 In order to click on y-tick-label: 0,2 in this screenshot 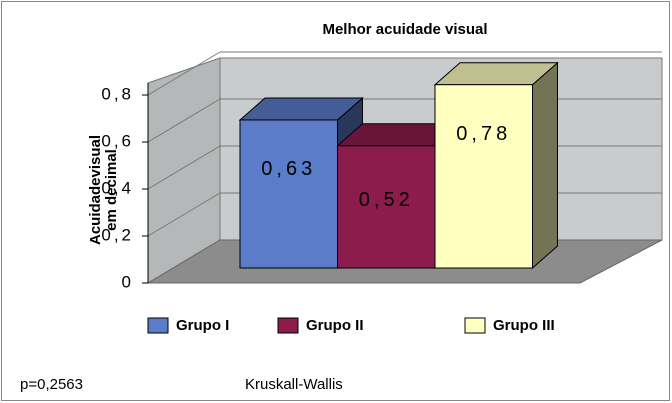, I will do `click(117, 234)`.